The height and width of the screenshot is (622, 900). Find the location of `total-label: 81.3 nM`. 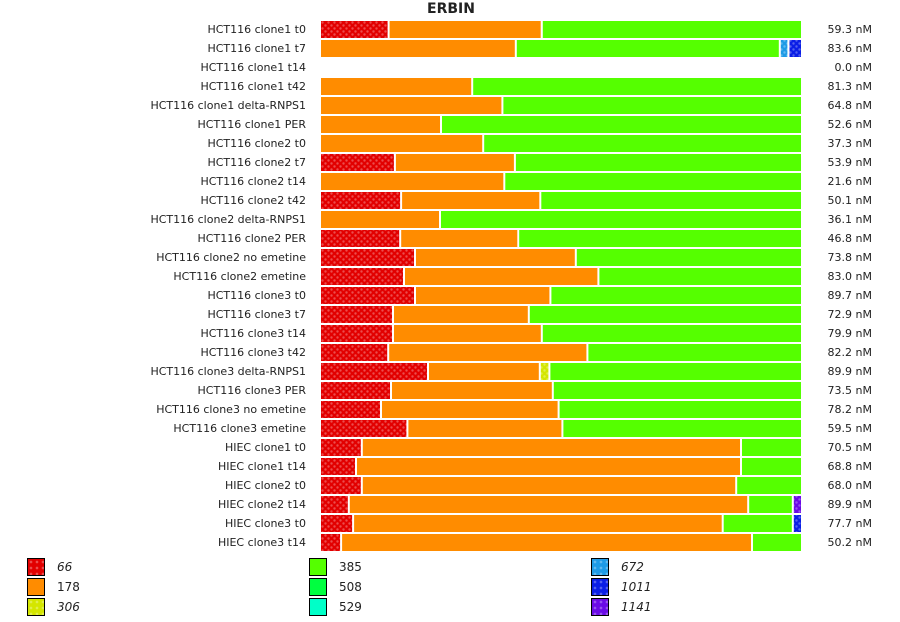

total-label: 81.3 nM is located at coordinates (850, 86).